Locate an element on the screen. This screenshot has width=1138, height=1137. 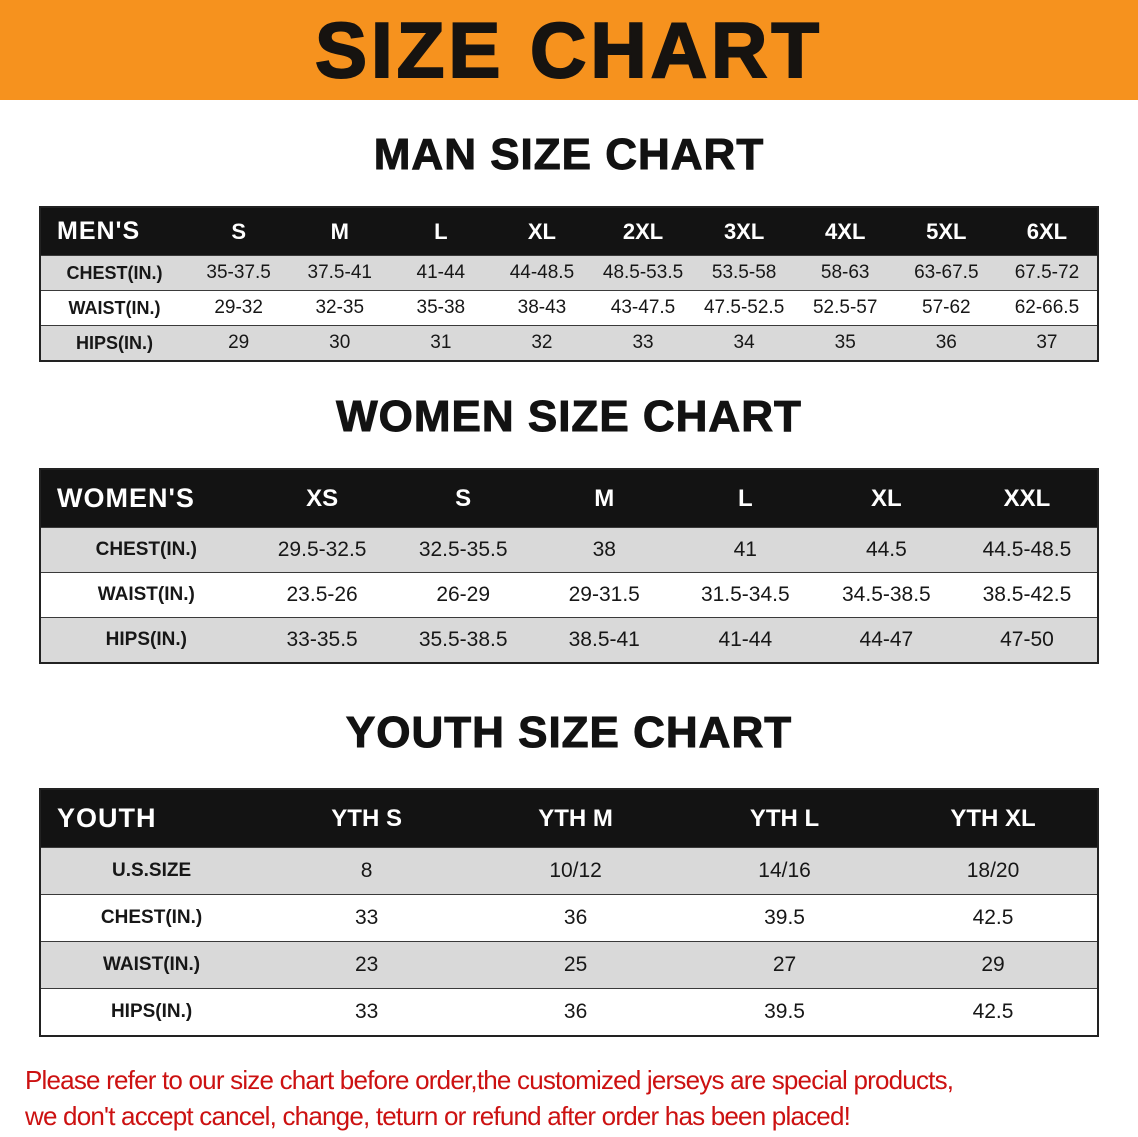
value-cell: 32.5-35.5 is located at coordinates (463, 549).